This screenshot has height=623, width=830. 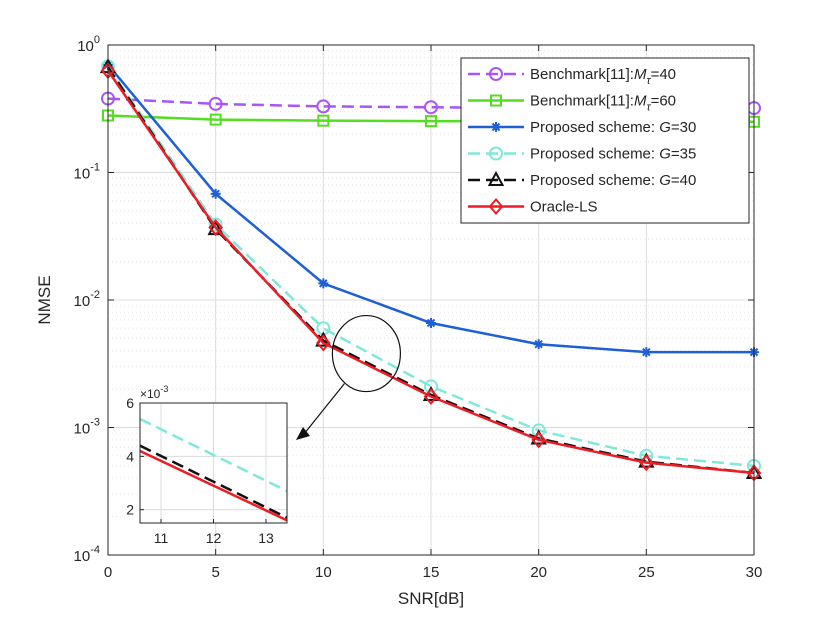 I want to click on legend-label: Benchmark[11]:Mτ=40, so click(x=603, y=76).